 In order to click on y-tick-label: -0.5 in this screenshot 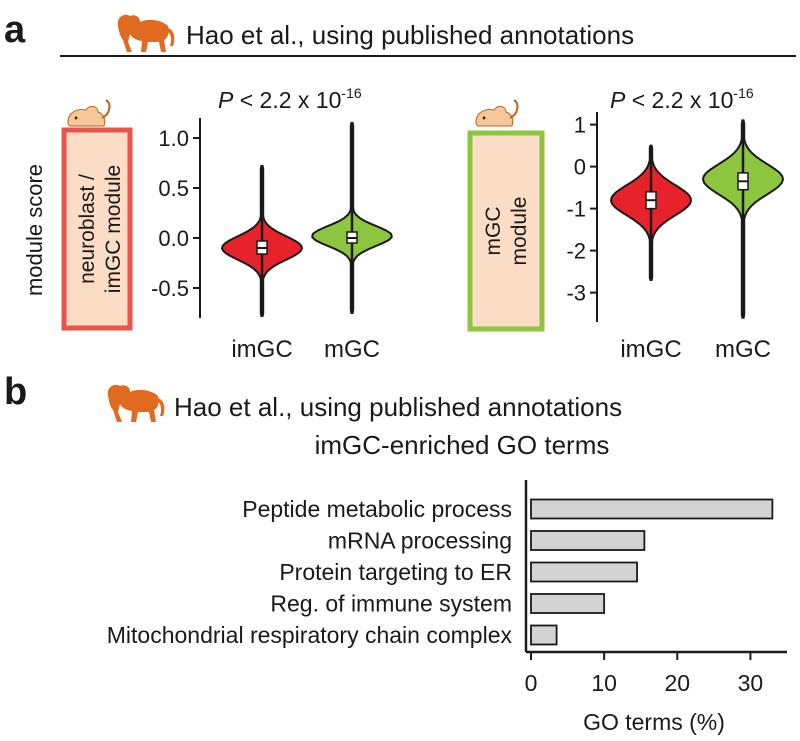, I will do `click(170, 288)`.